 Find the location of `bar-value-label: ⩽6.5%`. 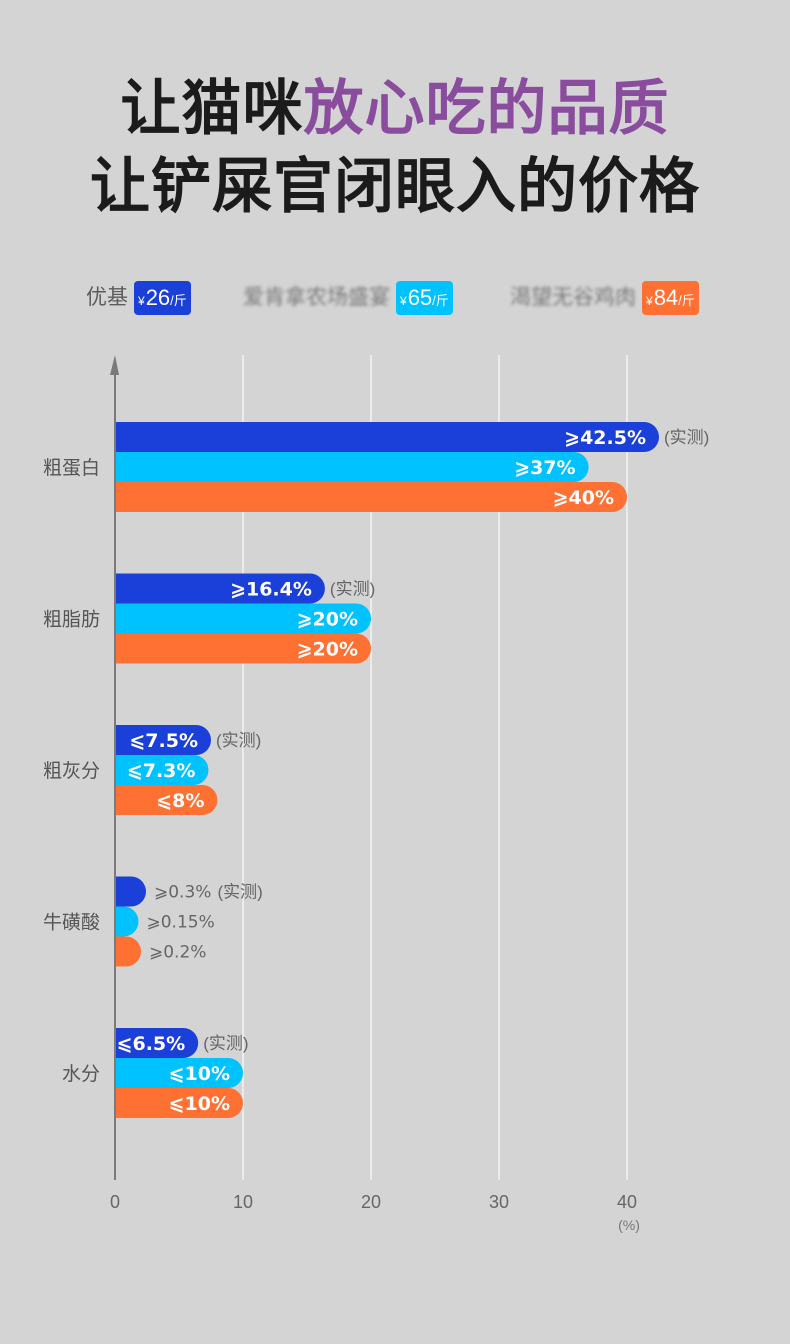

bar-value-label: ⩽6.5% is located at coordinates (151, 1044).